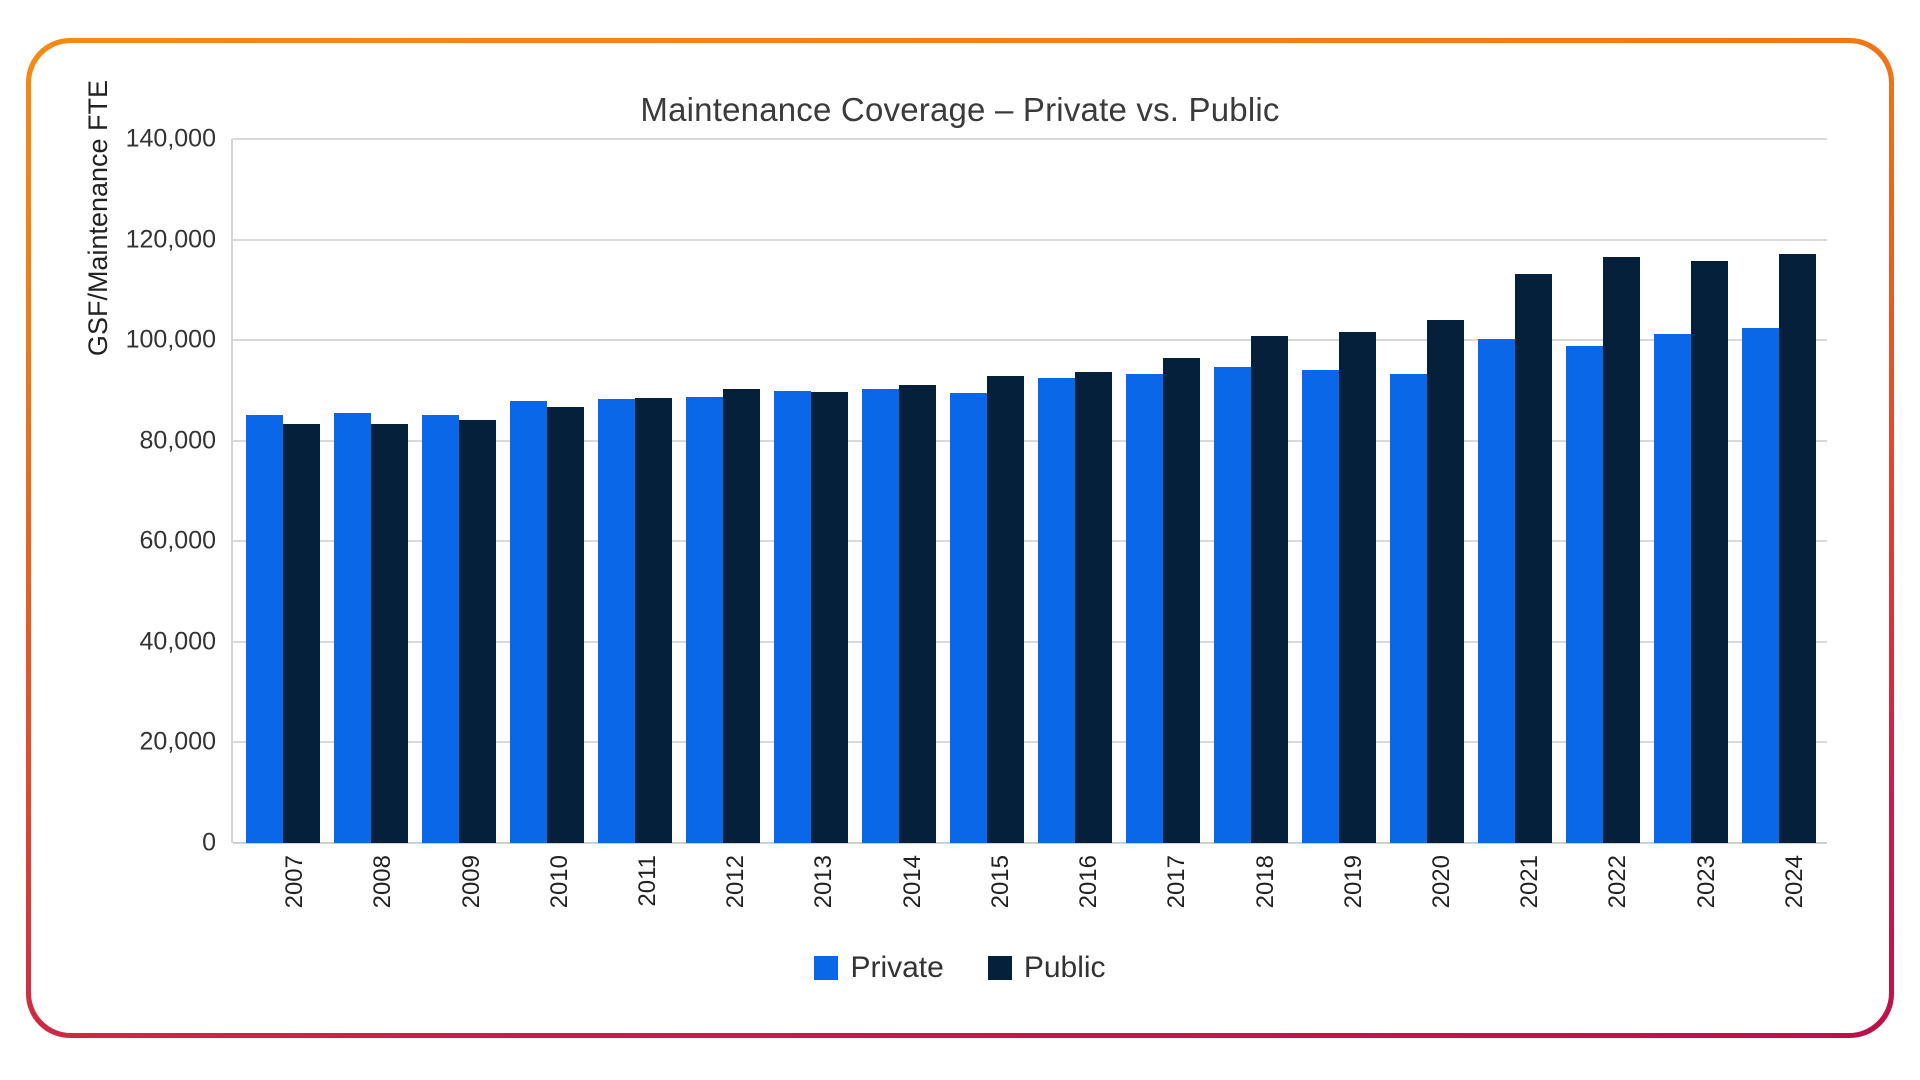  I want to click on legend-label: Public, so click(1064, 967).